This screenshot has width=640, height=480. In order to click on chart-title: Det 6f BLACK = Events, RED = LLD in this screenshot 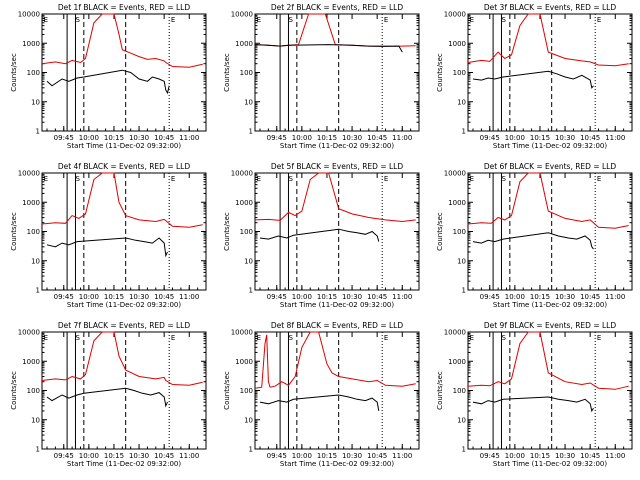, I will do `click(550, 166)`.